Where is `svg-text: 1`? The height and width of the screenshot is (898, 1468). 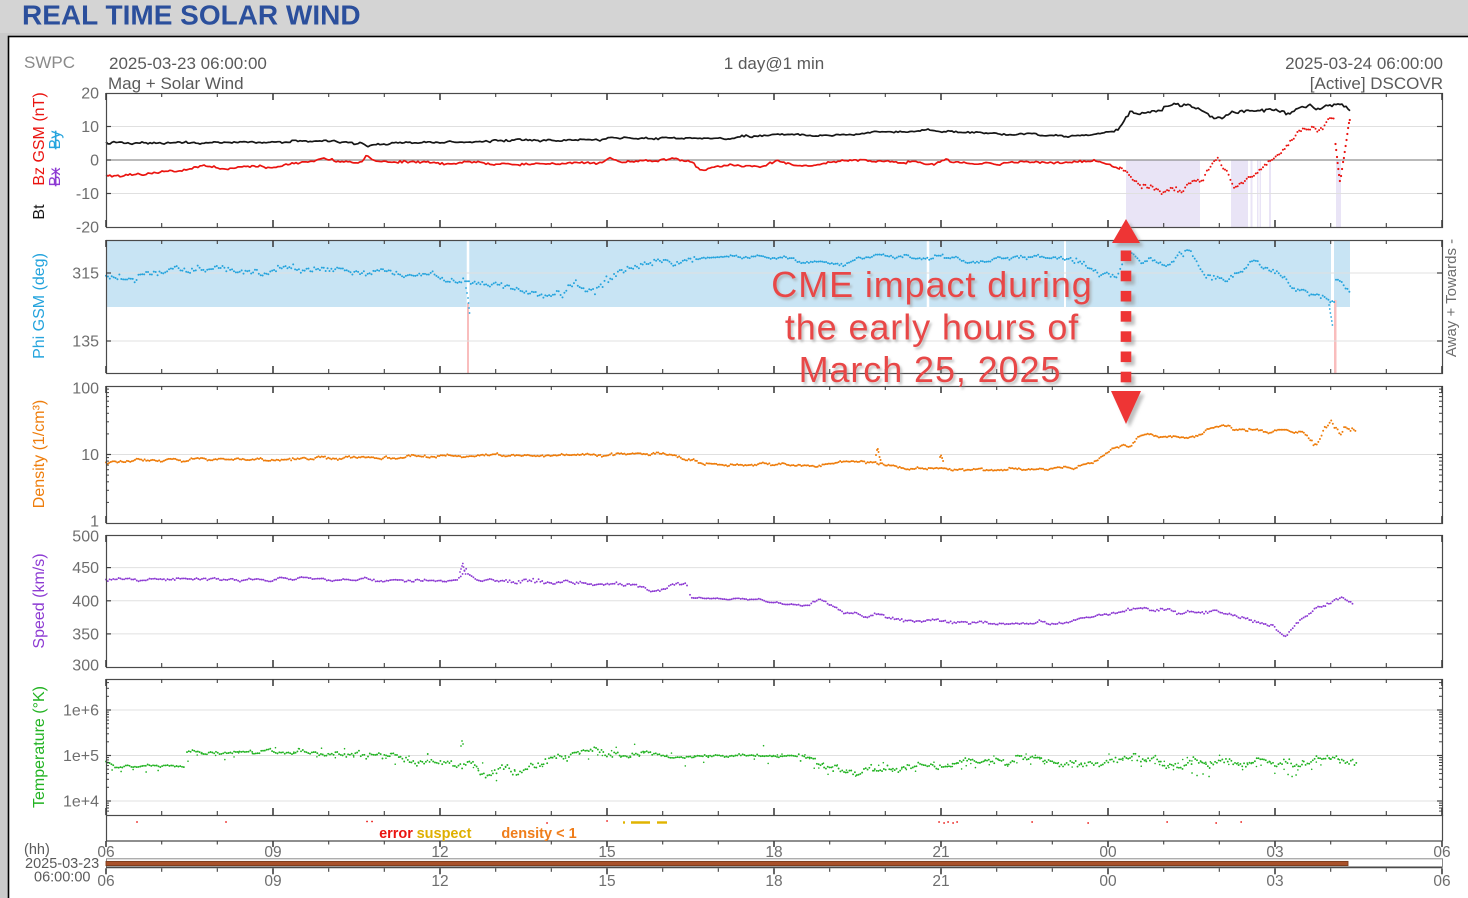 svg-text: 1 is located at coordinates (94, 522).